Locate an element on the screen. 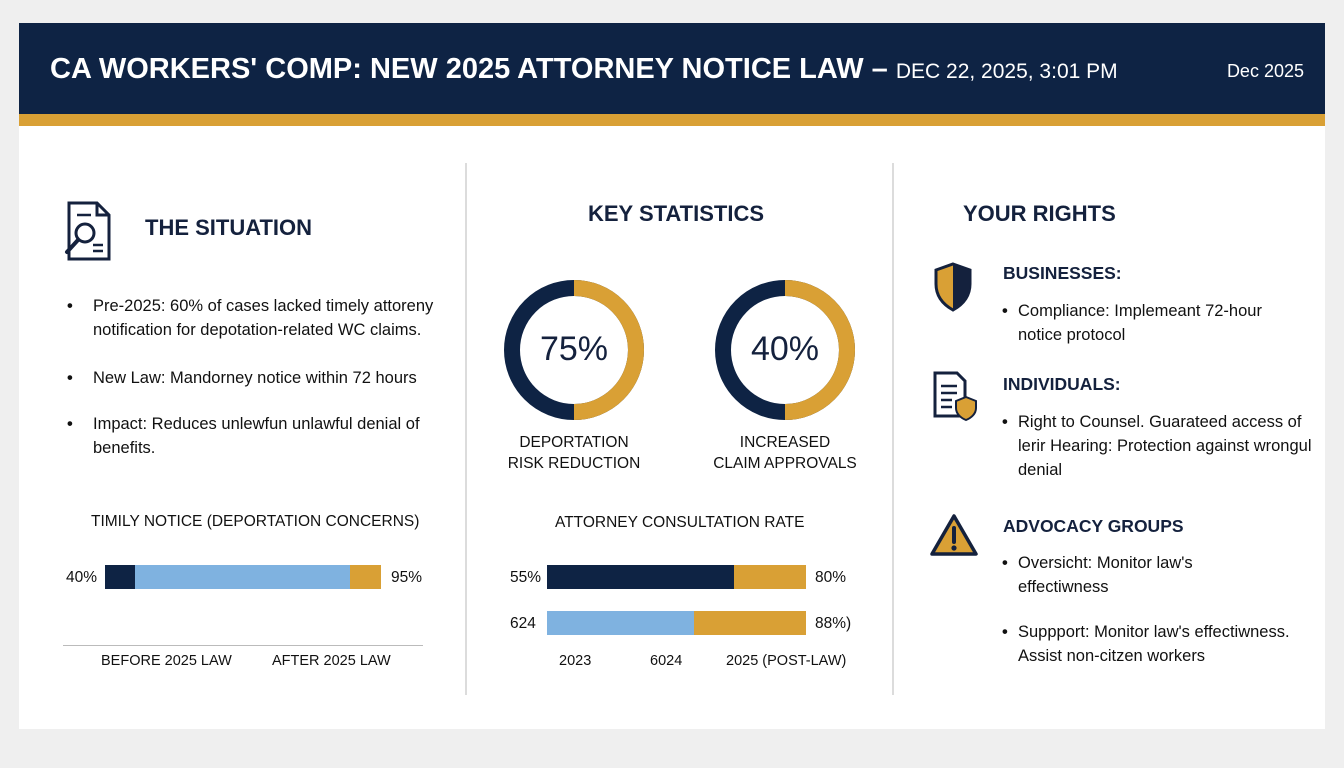 The width and height of the screenshot is (1344, 768). timely-notice-bar is located at coordinates (243, 577).